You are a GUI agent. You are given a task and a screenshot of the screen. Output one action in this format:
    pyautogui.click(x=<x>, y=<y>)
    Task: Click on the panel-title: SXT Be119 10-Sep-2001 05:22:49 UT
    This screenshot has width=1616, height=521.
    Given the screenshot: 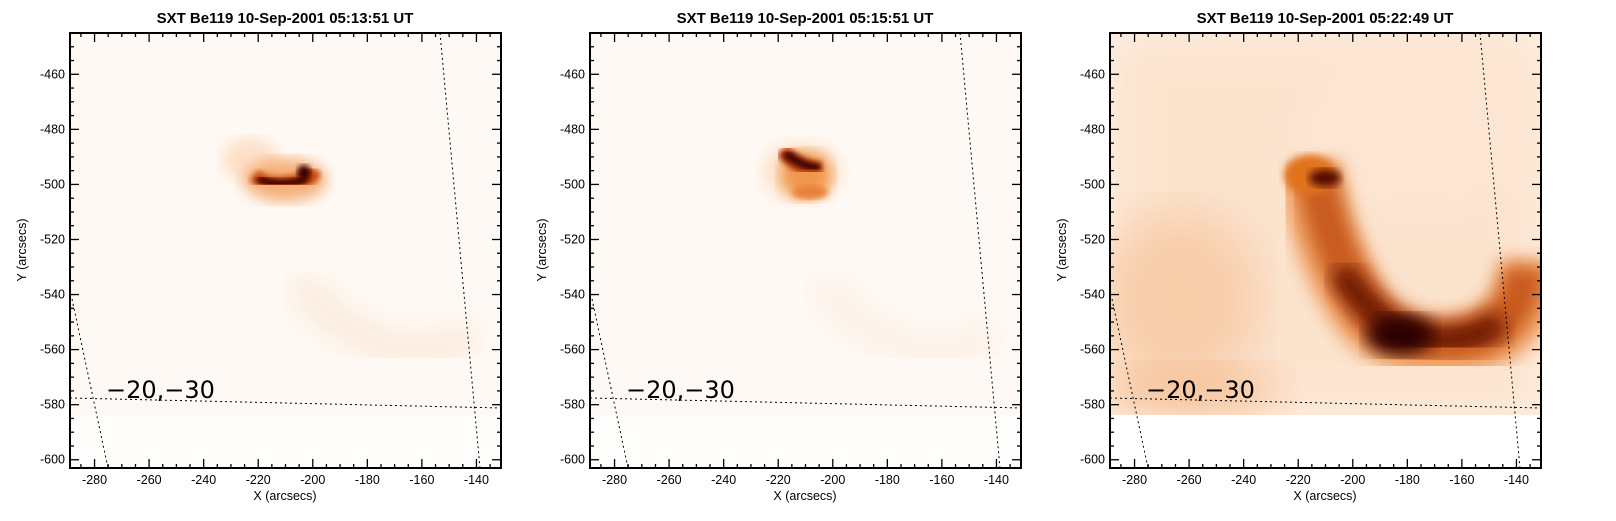 What is the action you would take?
    pyautogui.click(x=1325, y=18)
    